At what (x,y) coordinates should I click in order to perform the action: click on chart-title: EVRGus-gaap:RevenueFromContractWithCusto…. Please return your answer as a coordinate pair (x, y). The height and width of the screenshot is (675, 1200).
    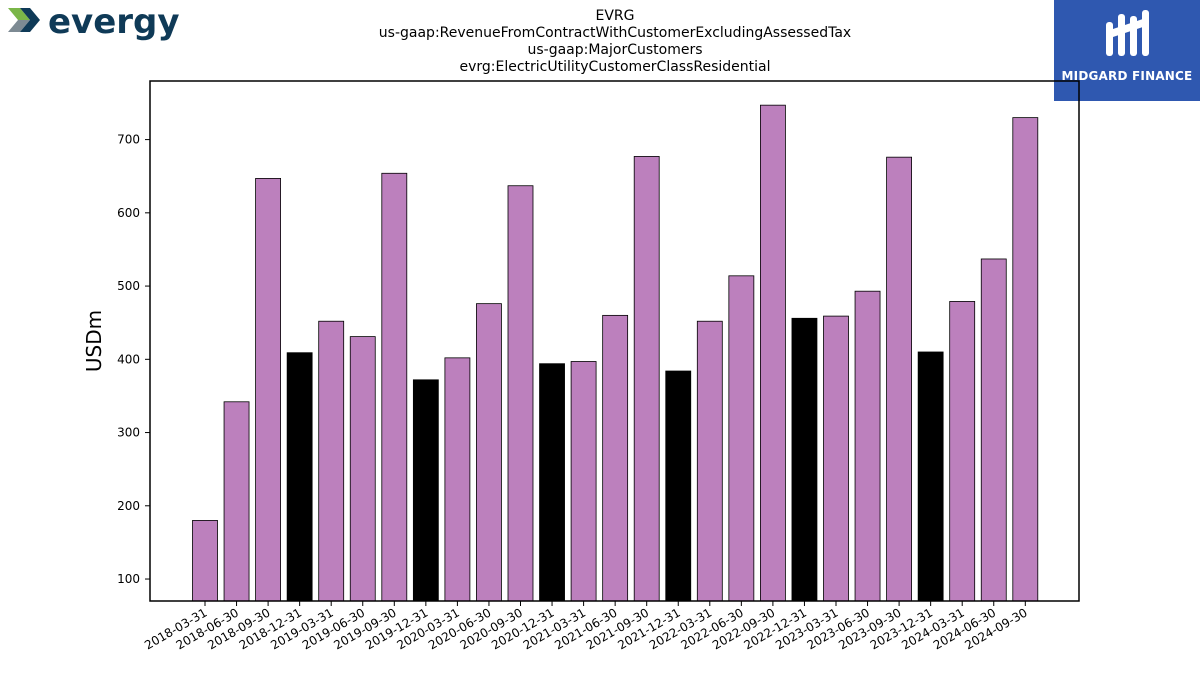
    Looking at the image, I should click on (615, 41).